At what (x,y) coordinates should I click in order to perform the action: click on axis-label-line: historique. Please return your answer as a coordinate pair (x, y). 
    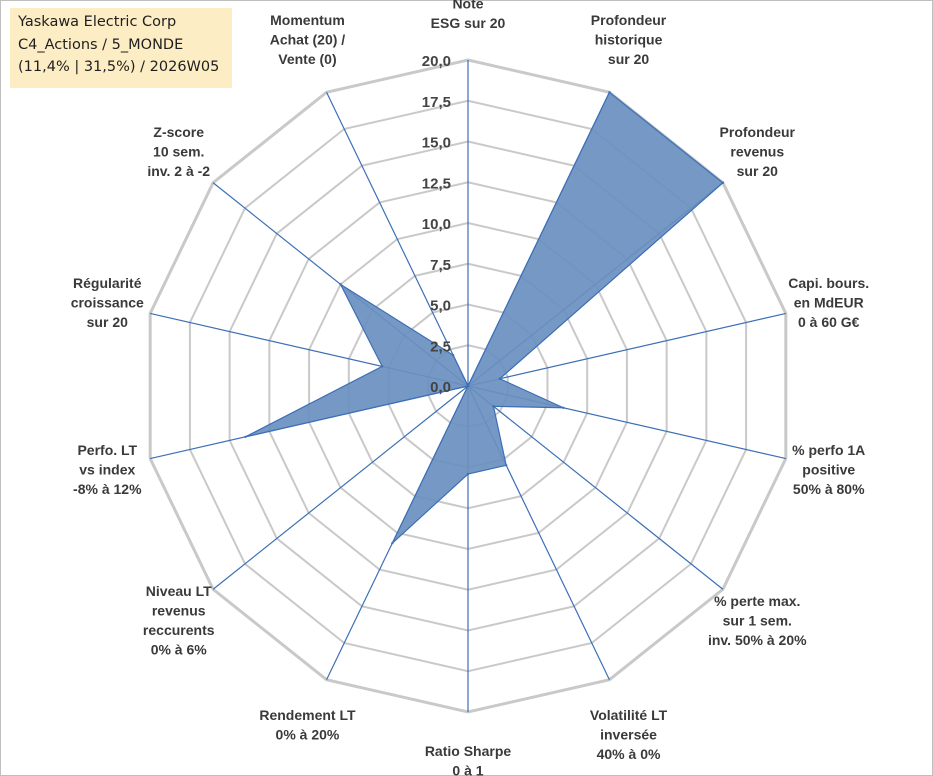
    Looking at the image, I should click on (629, 39).